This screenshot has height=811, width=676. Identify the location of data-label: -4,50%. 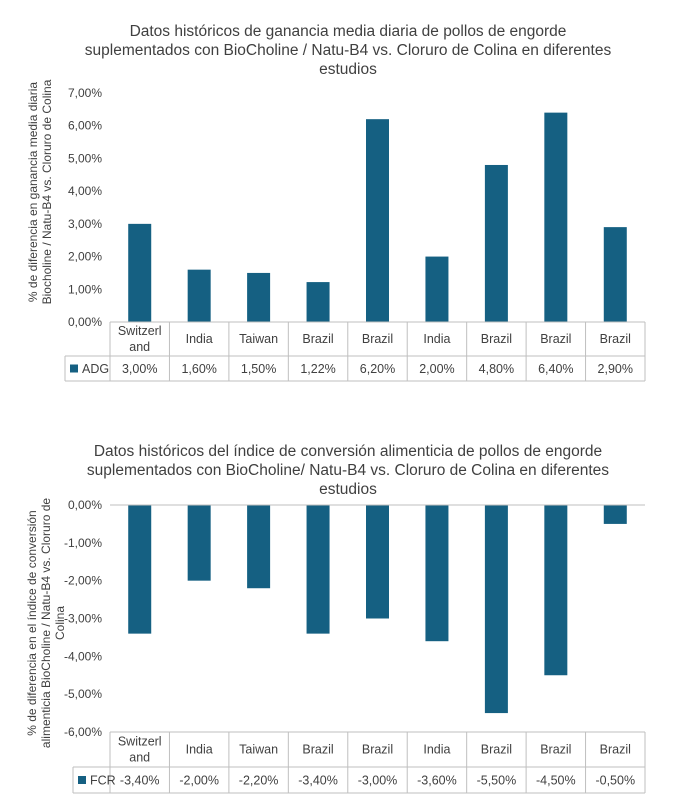
(556, 781).